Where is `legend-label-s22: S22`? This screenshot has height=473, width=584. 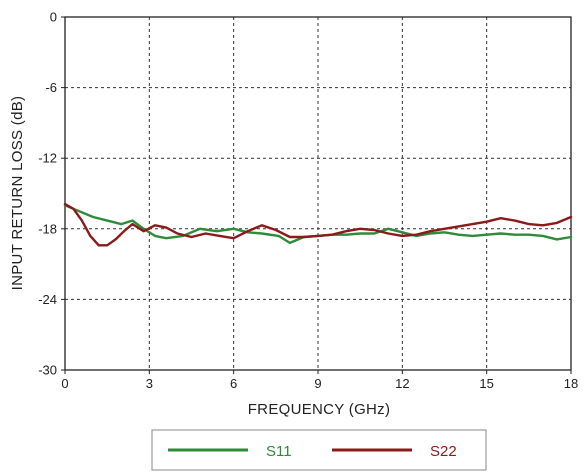
legend-label-s22: S22 is located at coordinates (443, 451).